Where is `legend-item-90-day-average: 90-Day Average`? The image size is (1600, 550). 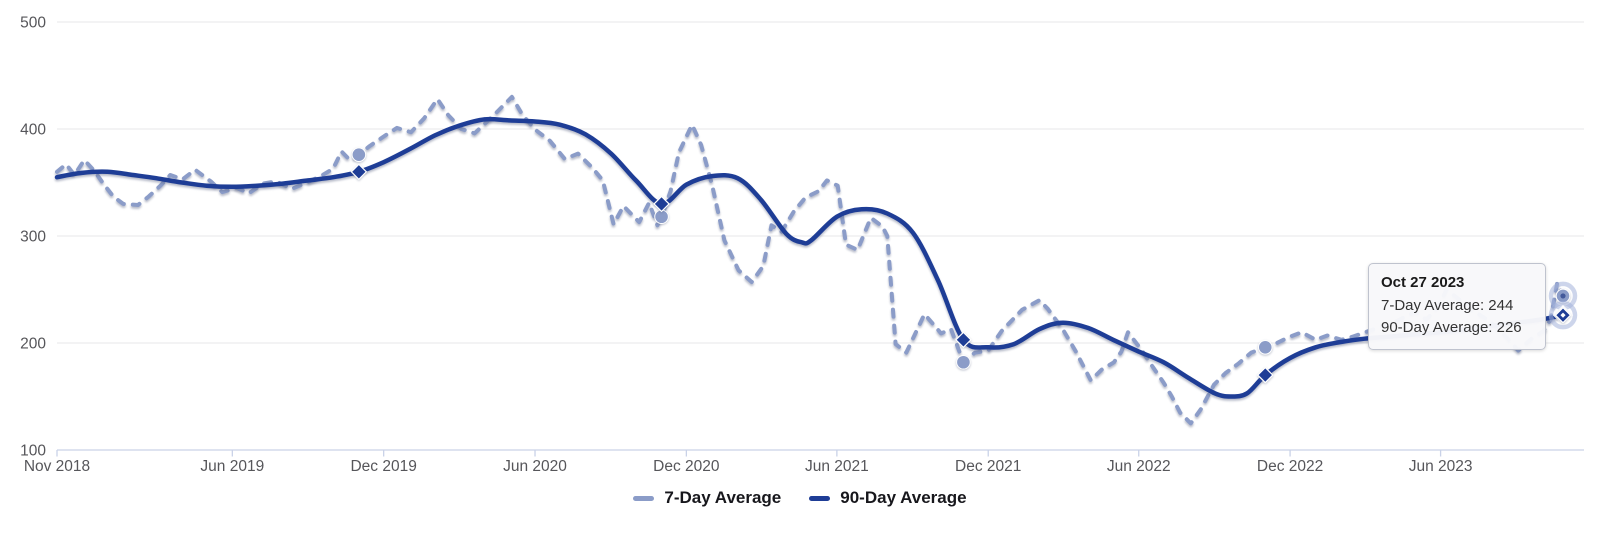
legend-item-90-day-average: 90-Day Average is located at coordinates (888, 498).